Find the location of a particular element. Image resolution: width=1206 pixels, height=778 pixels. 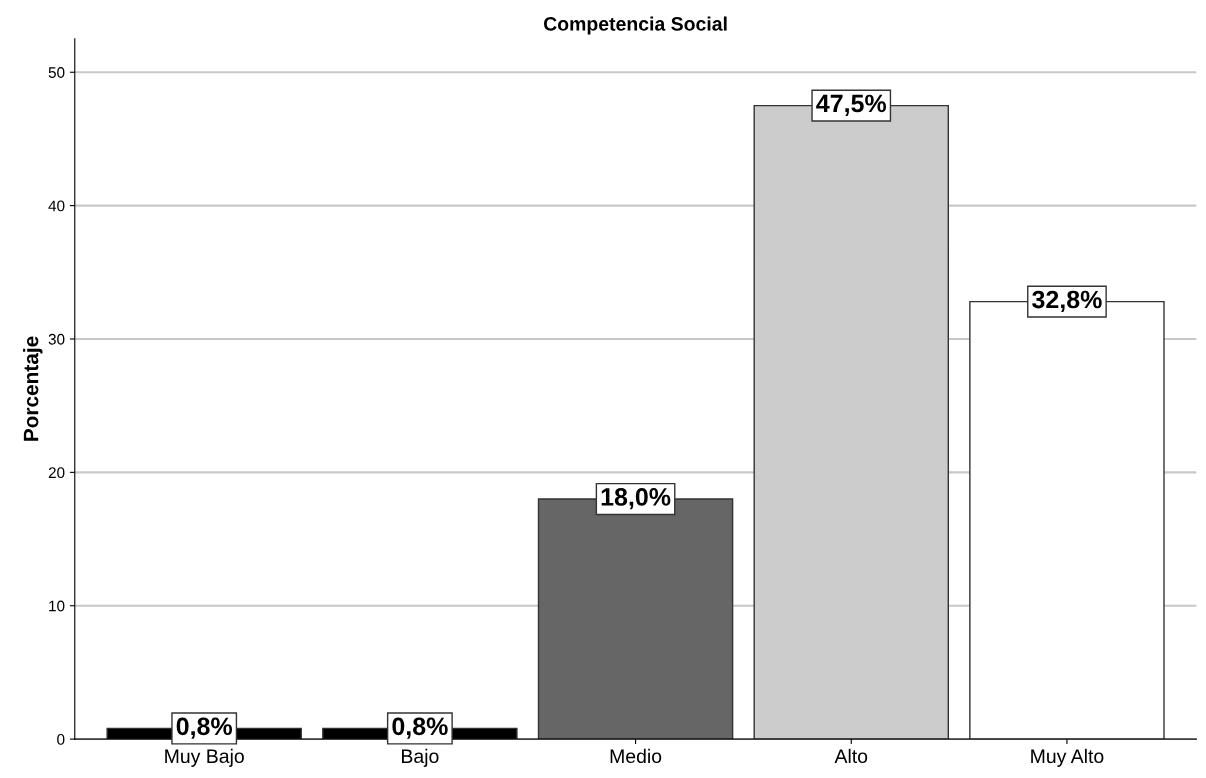

y-tick-label: 40 is located at coordinates (56, 206).